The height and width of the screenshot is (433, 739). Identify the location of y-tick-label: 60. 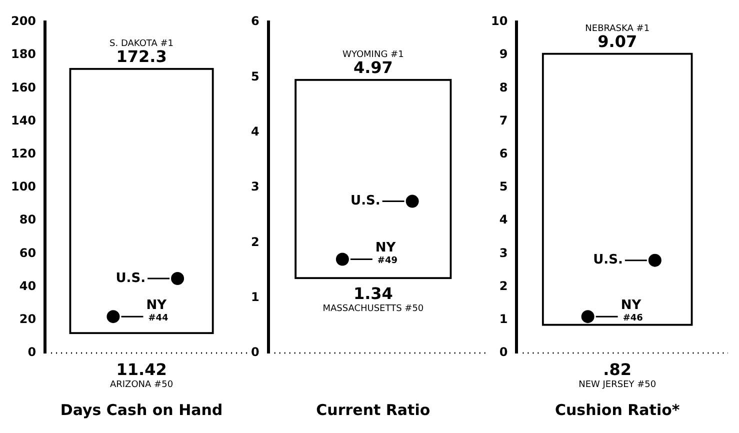
(27, 253).